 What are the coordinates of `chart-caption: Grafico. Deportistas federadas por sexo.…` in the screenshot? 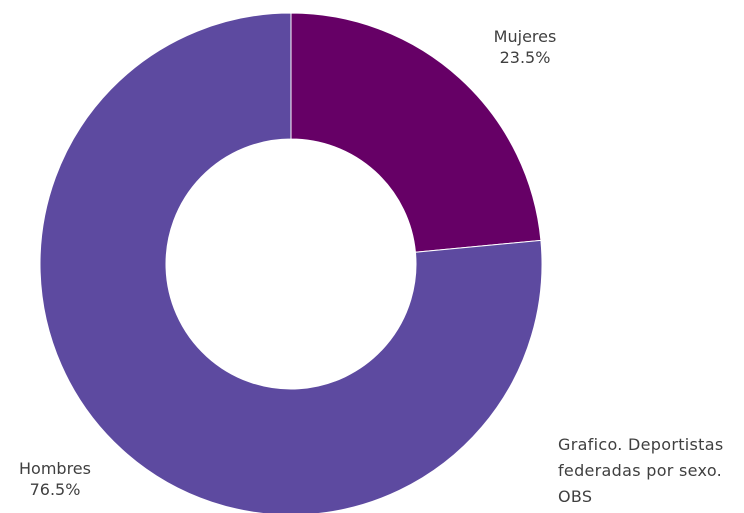 It's located at (651, 471).